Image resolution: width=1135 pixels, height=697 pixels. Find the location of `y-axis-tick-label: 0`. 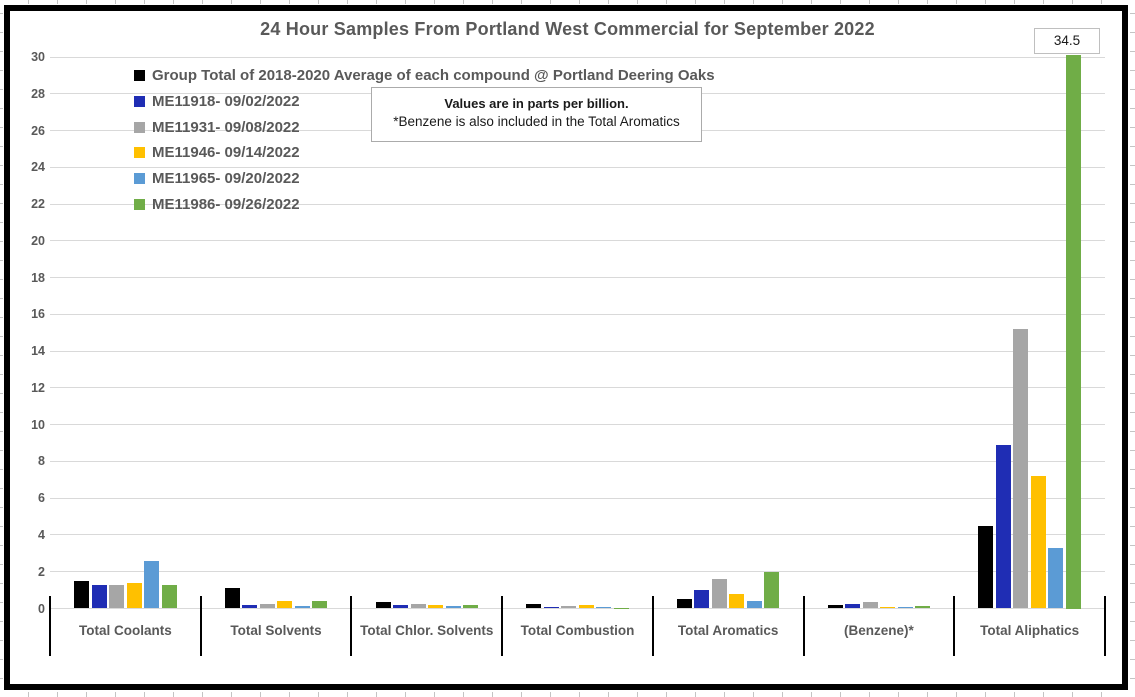

y-axis-tick-label: 0 is located at coordinates (41, 608).